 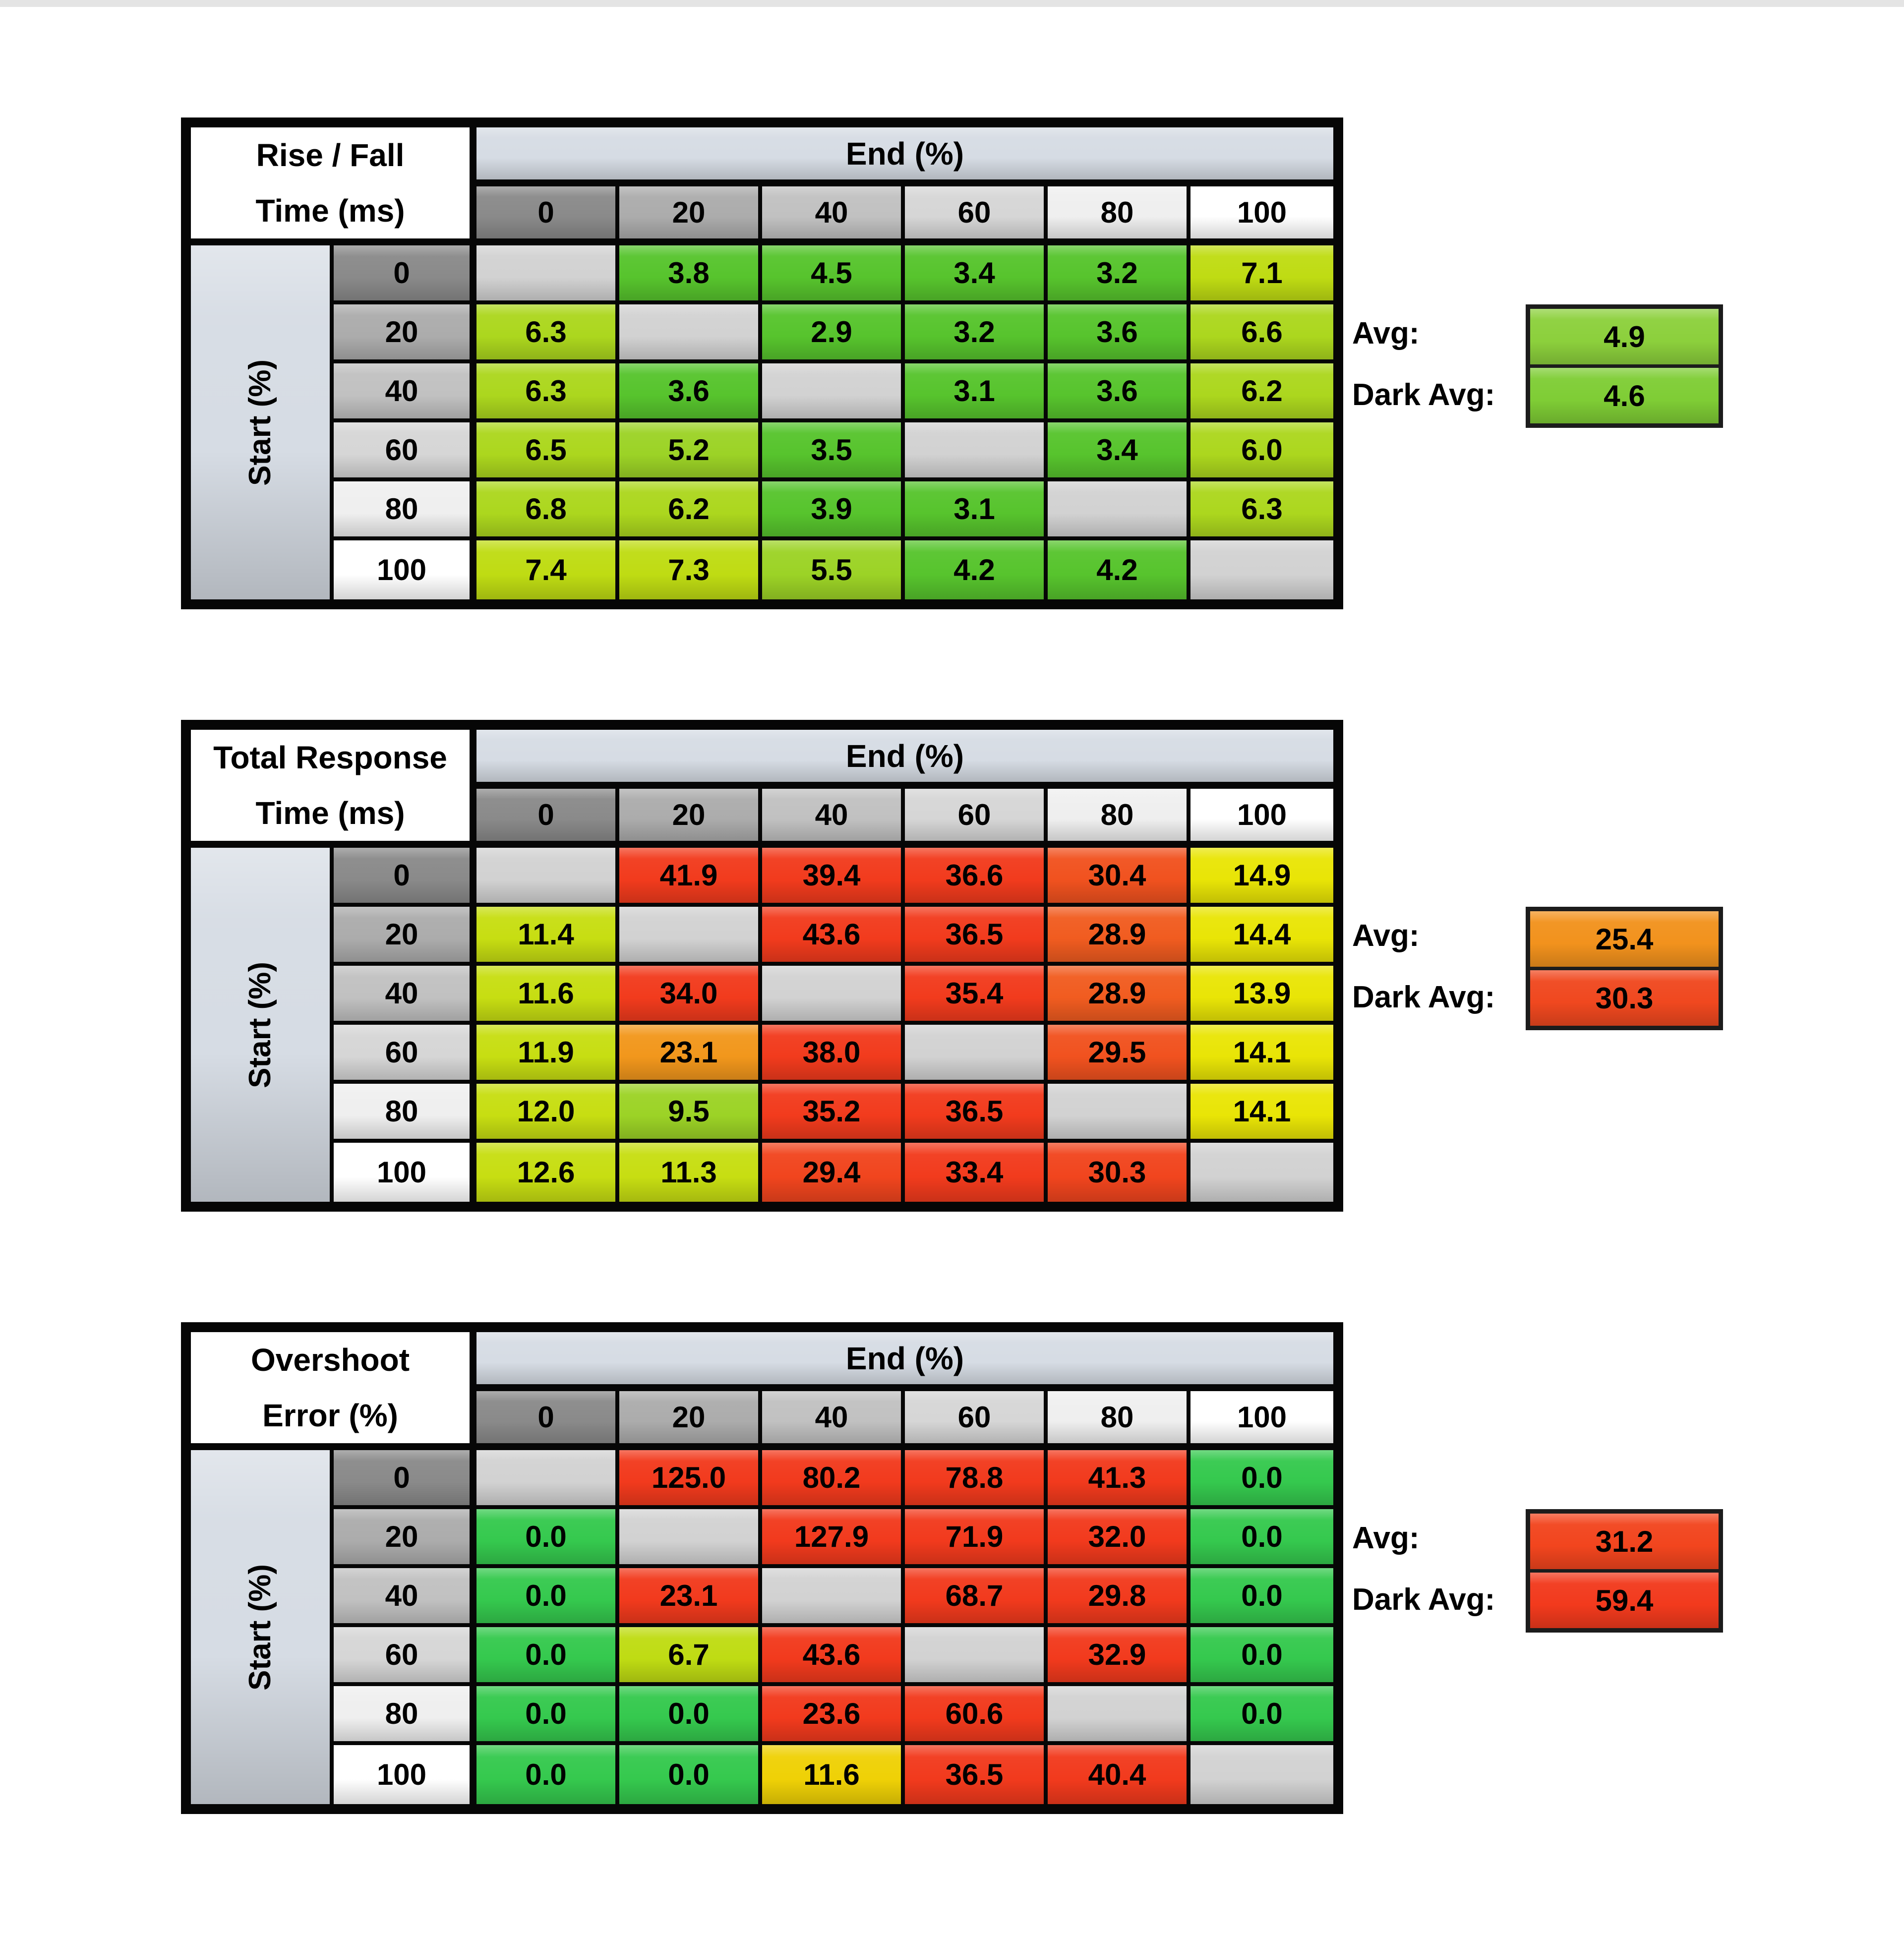 What do you see at coordinates (330, 1415) in the screenshot?
I see `table-title-line2: Error (%)` at bounding box center [330, 1415].